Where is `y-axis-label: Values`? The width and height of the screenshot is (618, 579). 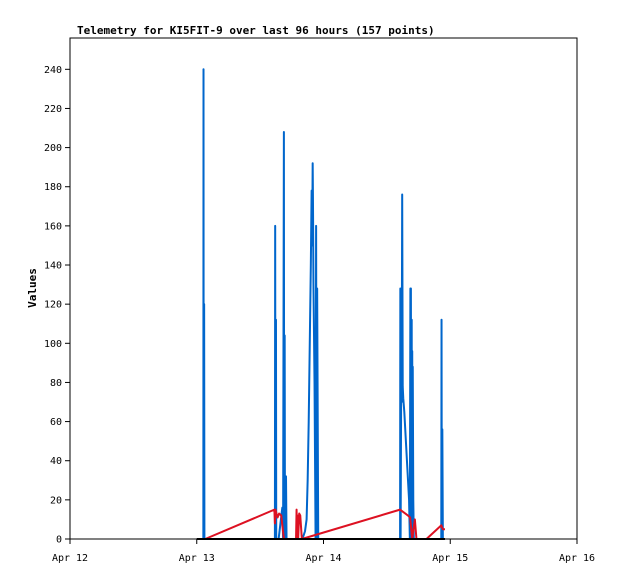 y-axis-label: Values is located at coordinates (32, 288).